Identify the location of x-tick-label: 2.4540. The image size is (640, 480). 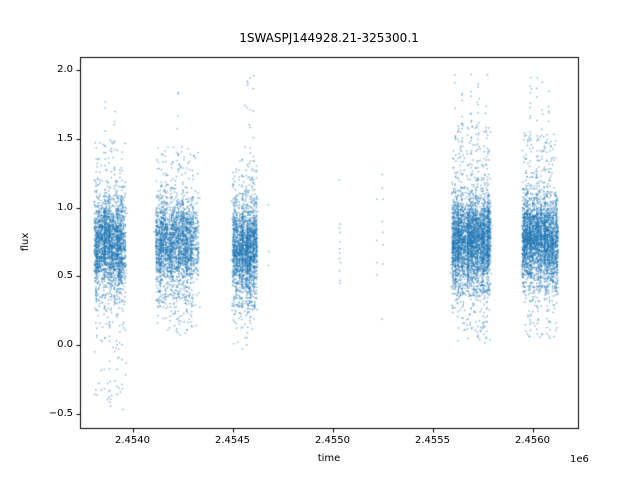
(132, 440).